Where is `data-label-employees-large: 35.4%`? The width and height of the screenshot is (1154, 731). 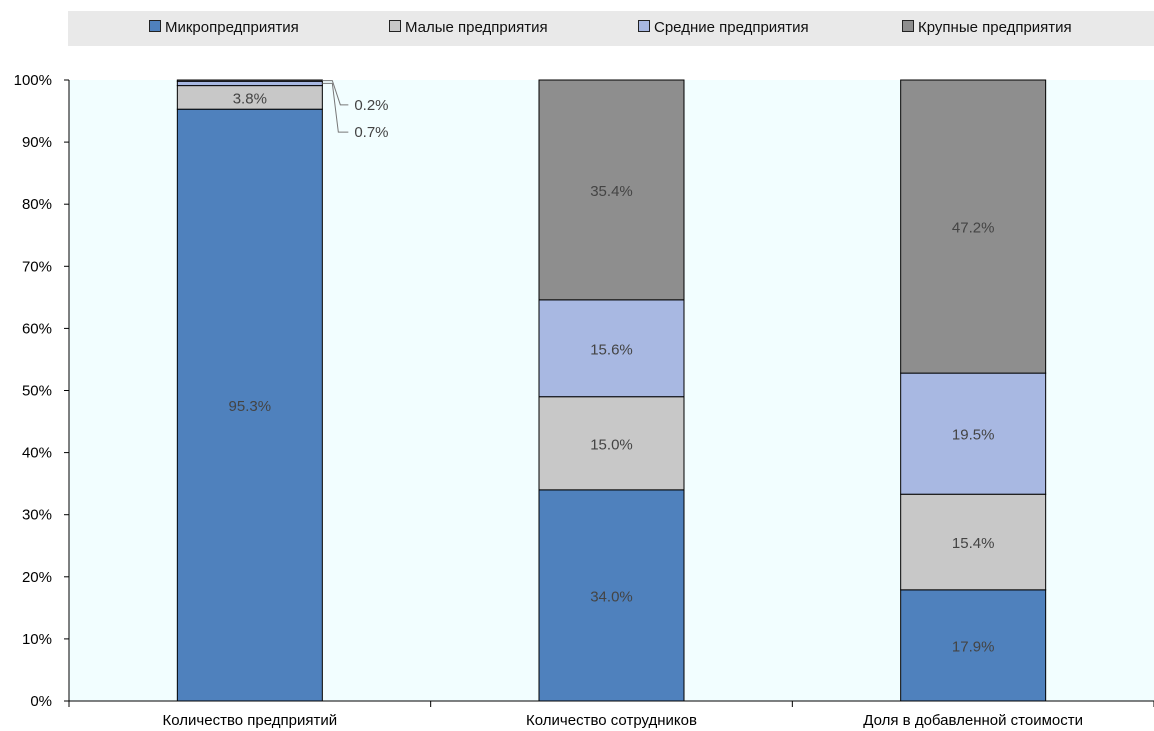
data-label-employees-large: 35.4% is located at coordinates (611, 191).